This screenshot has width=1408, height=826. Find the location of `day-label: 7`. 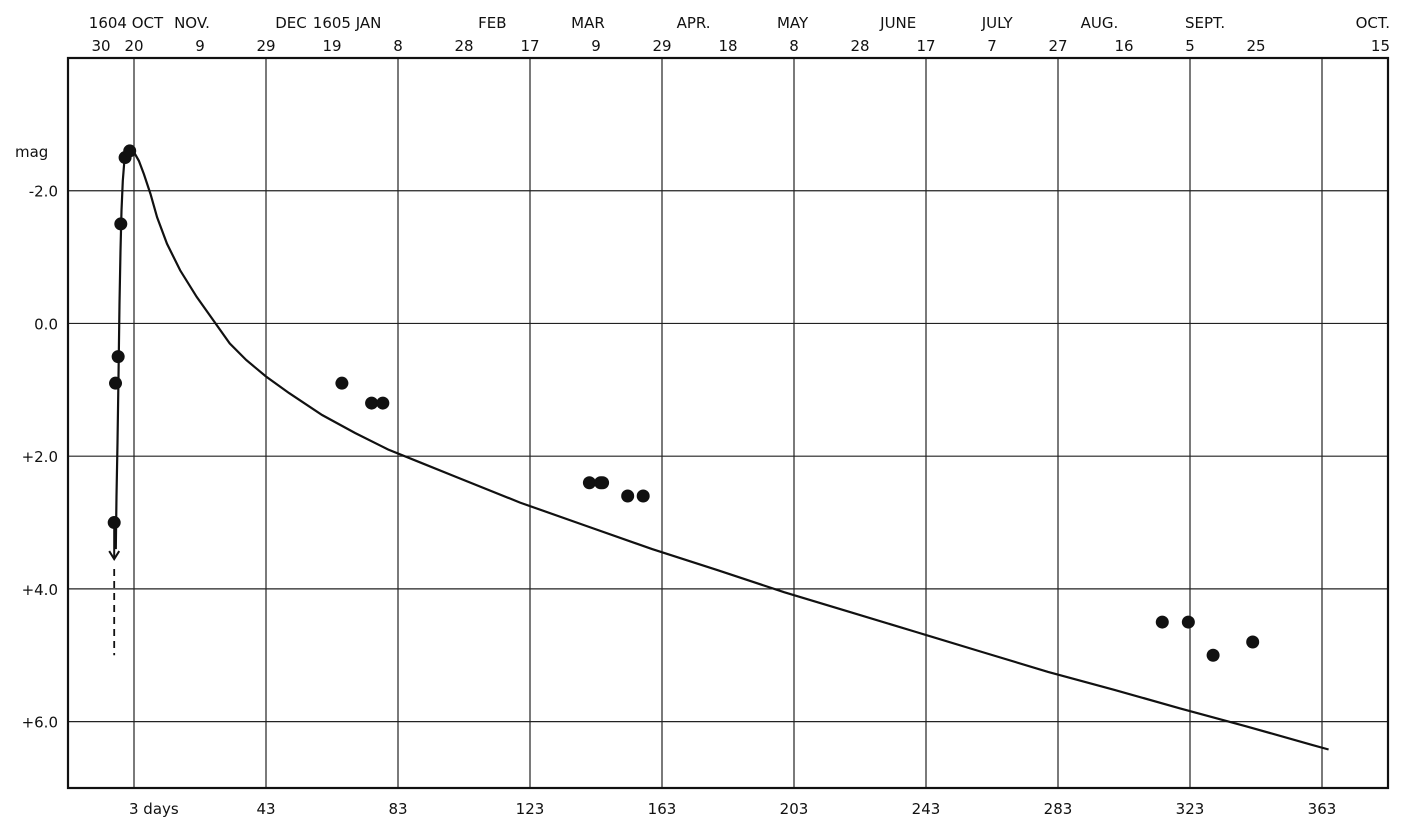

day-label: 7 is located at coordinates (992, 46).